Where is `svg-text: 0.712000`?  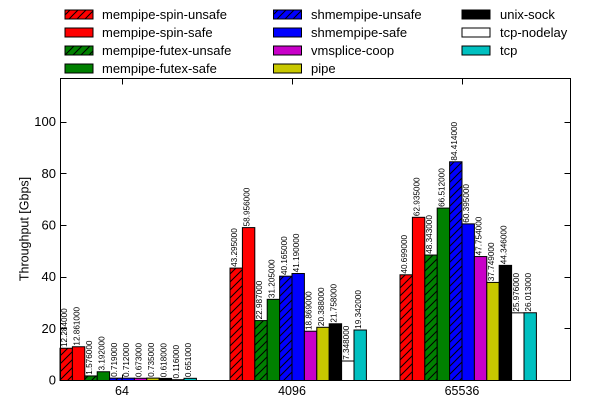
svg-text: 0.712000 is located at coordinates (126, 359).